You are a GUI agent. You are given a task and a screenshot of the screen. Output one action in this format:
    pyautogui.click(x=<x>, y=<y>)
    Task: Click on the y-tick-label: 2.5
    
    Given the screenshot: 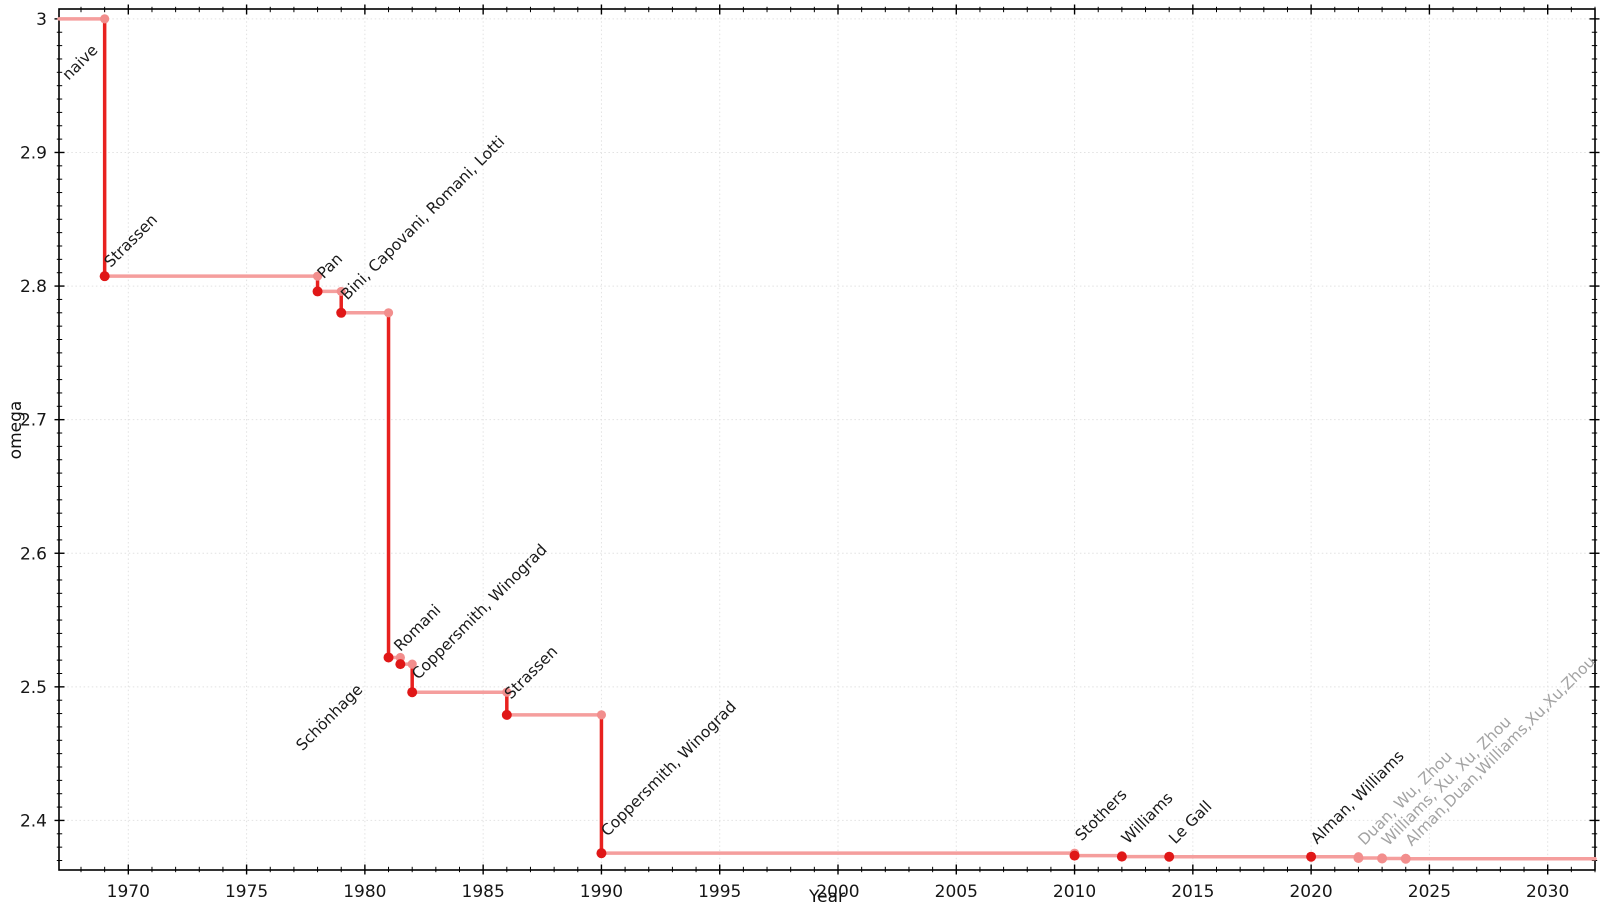 What is the action you would take?
    pyautogui.click(x=33, y=688)
    